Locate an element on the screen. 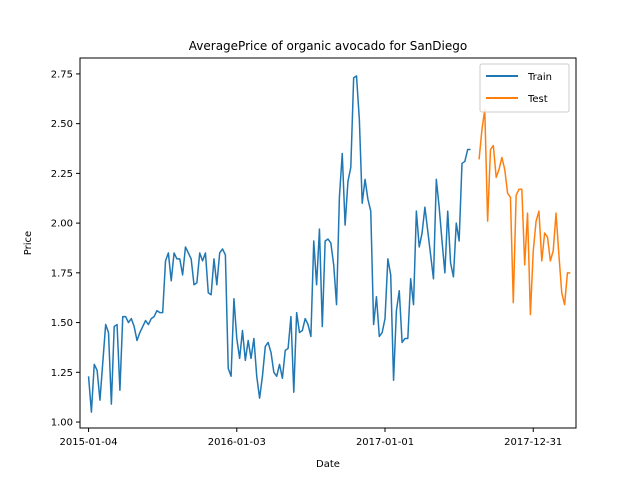  legend-label-test: Test is located at coordinates (537, 99).